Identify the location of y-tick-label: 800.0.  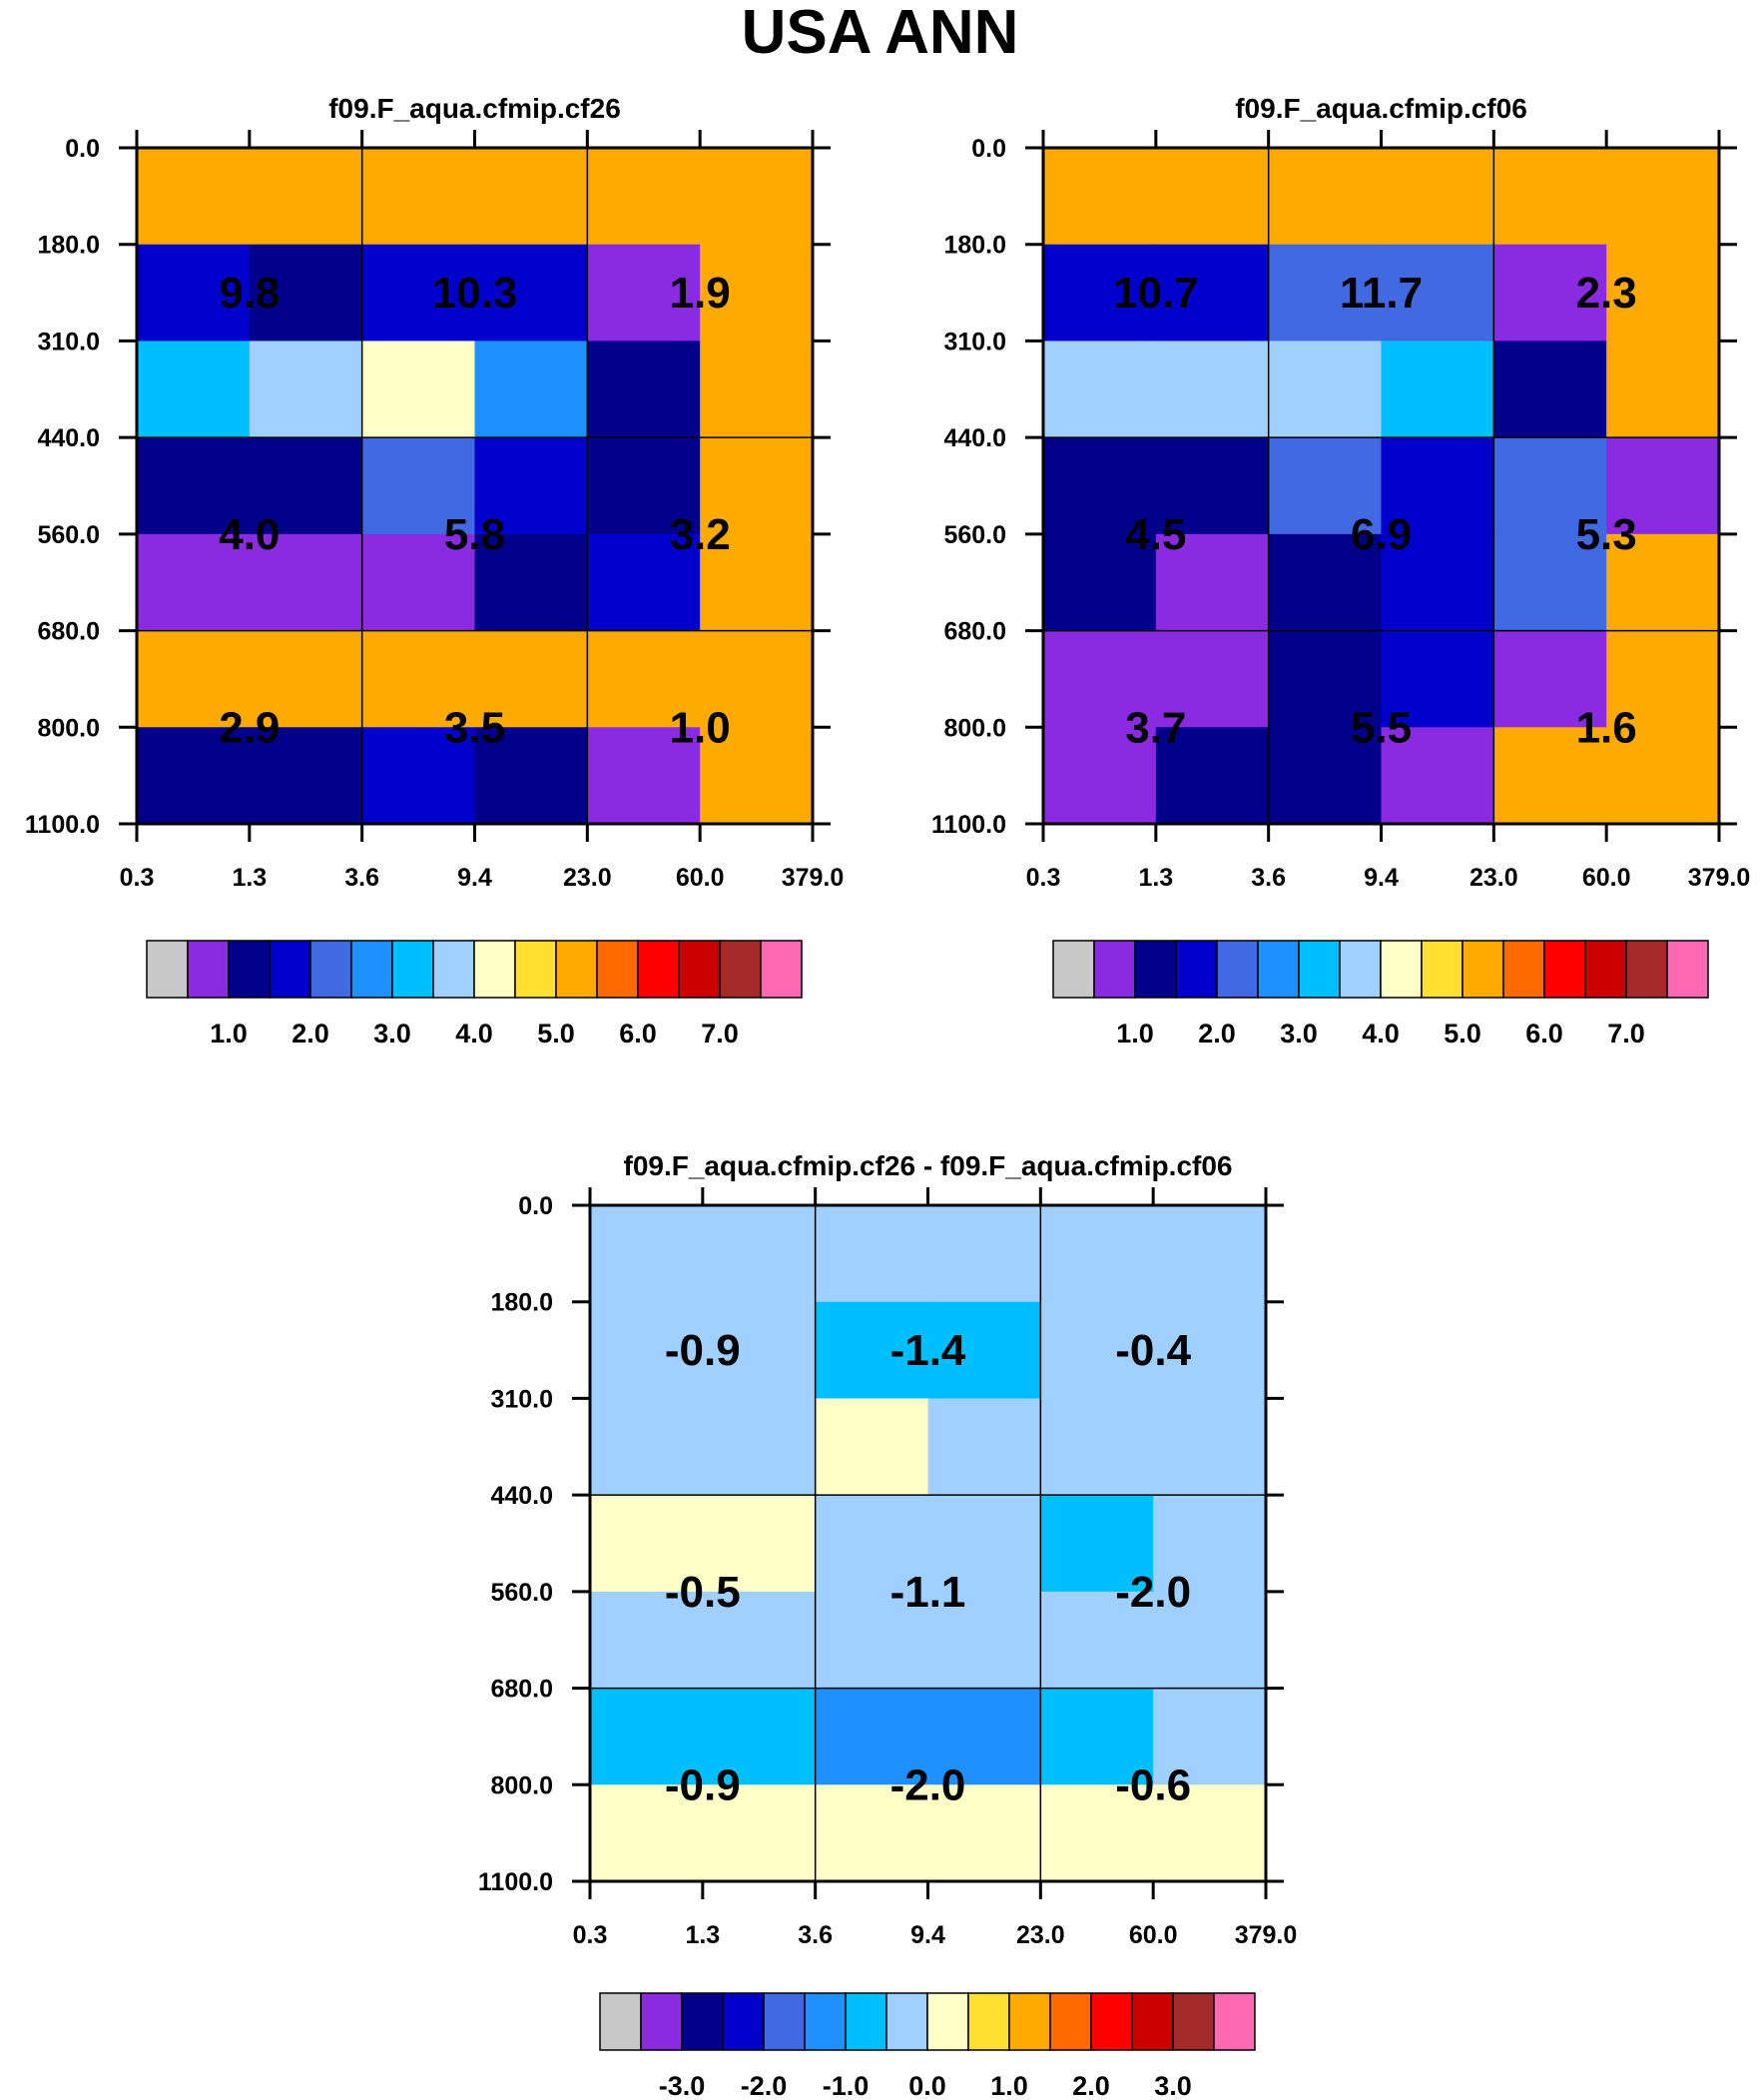
(974, 728).